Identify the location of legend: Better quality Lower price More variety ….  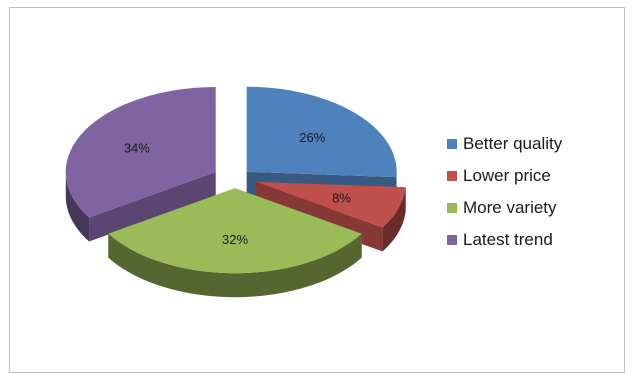
(504, 192).